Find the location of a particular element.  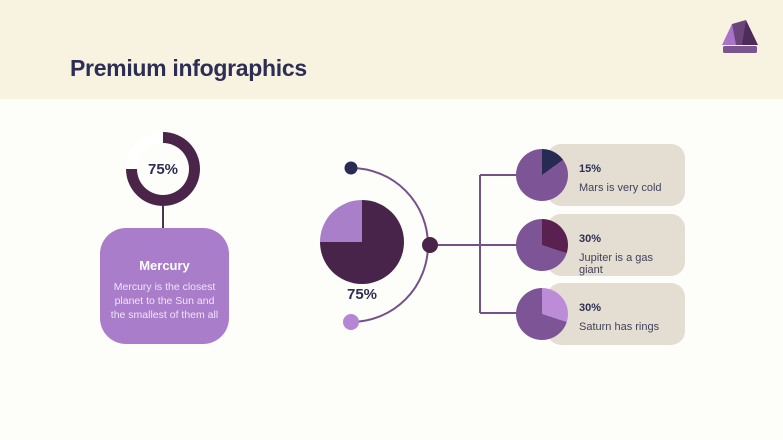

planet-card-saturn: 30% Saturn has rings is located at coordinates (616, 314).